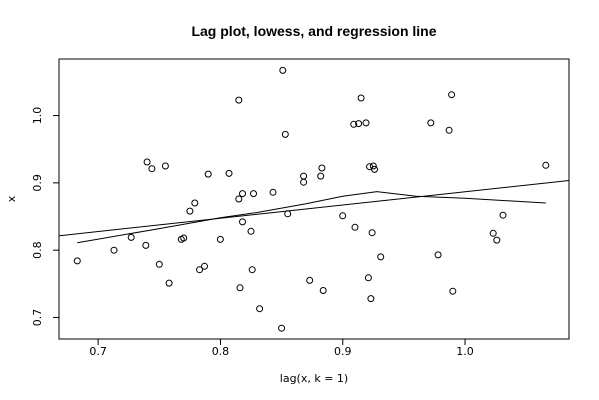 This screenshot has height=400, width=599. What do you see at coordinates (45, 216) in the screenshot?
I see `y-axis-ticks: 0.7 0.8 0.9 1.0` at bounding box center [45, 216].